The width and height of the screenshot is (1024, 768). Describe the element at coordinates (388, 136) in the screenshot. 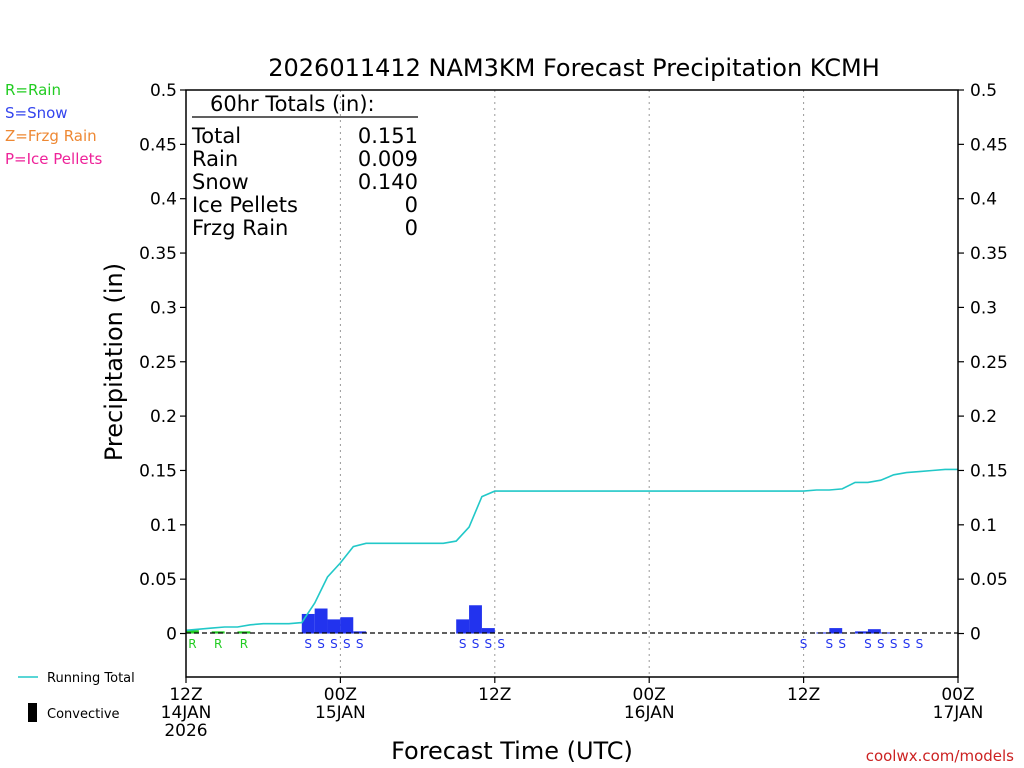

I see `totals-value-total: 0.151` at that location.